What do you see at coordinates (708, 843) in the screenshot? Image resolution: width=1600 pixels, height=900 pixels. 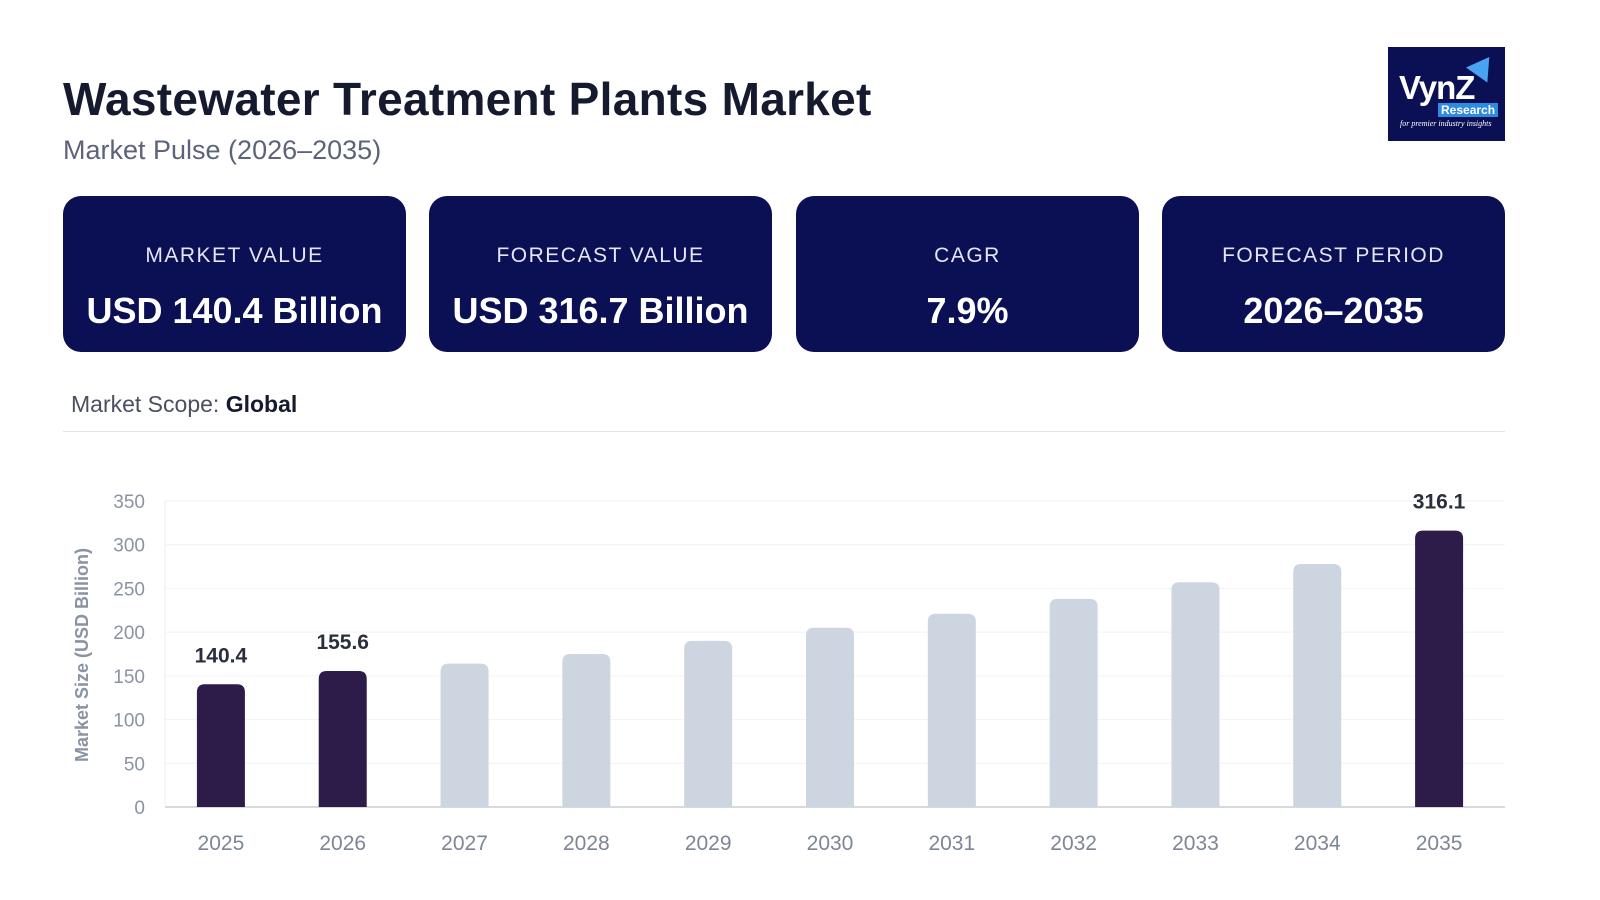 I see `x-tick-label: 2029` at bounding box center [708, 843].